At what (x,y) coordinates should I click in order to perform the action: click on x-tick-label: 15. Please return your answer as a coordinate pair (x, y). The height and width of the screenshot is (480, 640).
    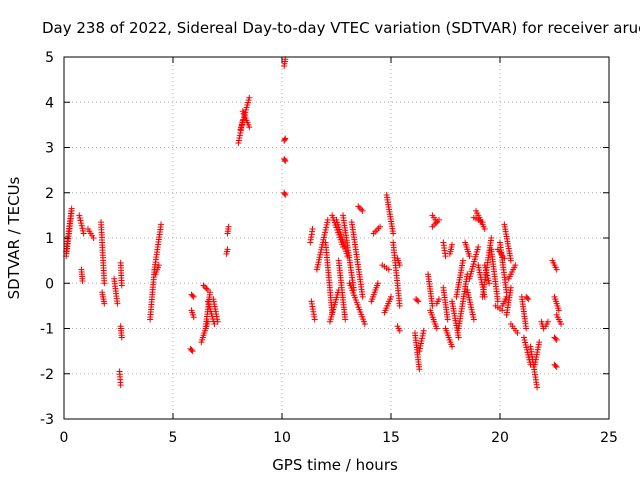
    Looking at the image, I should click on (391, 438).